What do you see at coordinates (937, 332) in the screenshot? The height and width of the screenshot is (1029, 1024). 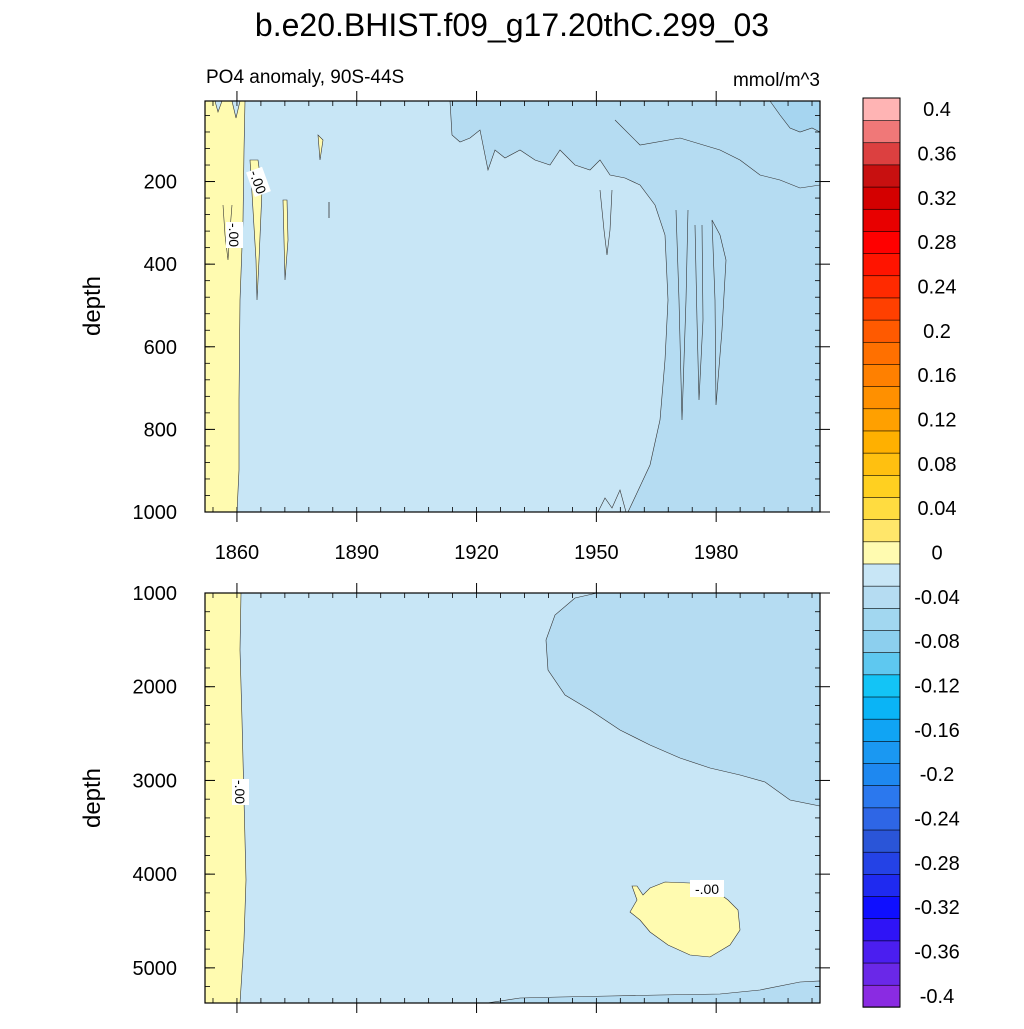 I see `colorbar-tick-label: 0.2` at bounding box center [937, 332].